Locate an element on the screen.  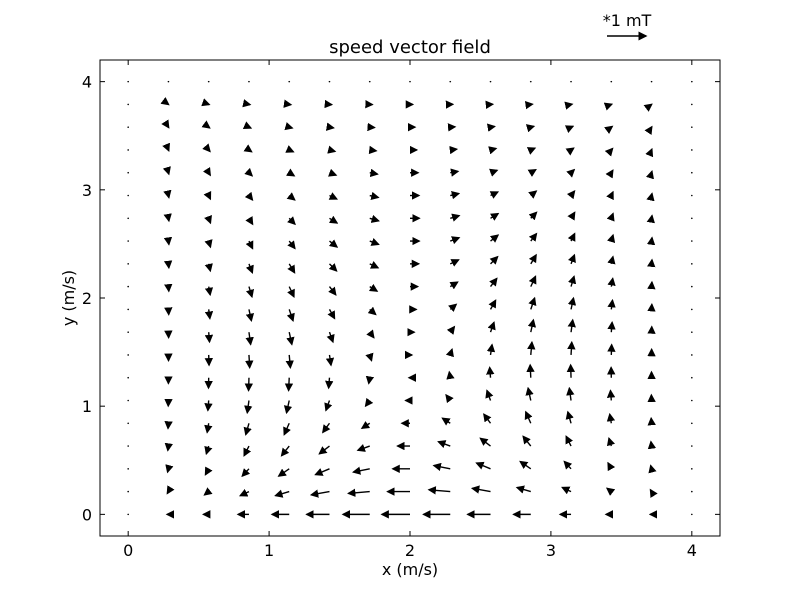
x-tick-label: 3 is located at coordinates (551, 550).